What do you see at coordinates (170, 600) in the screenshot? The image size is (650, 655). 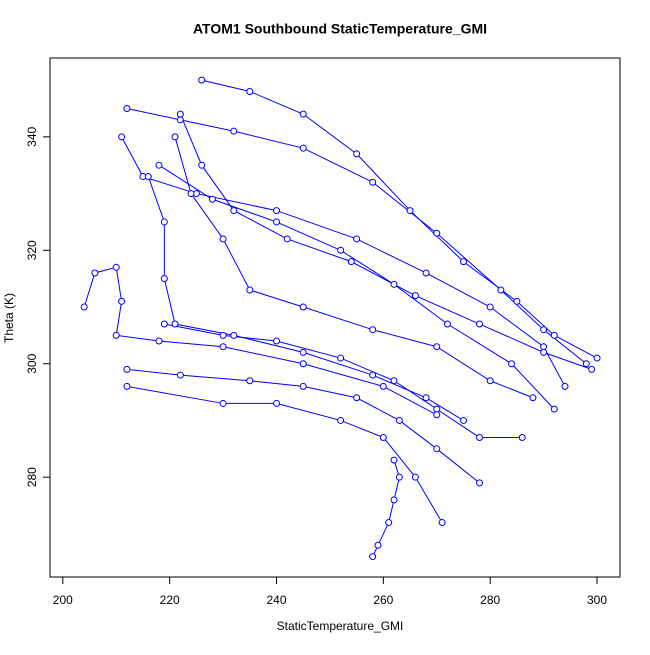 I see `x-tick-label: 220` at bounding box center [170, 600].